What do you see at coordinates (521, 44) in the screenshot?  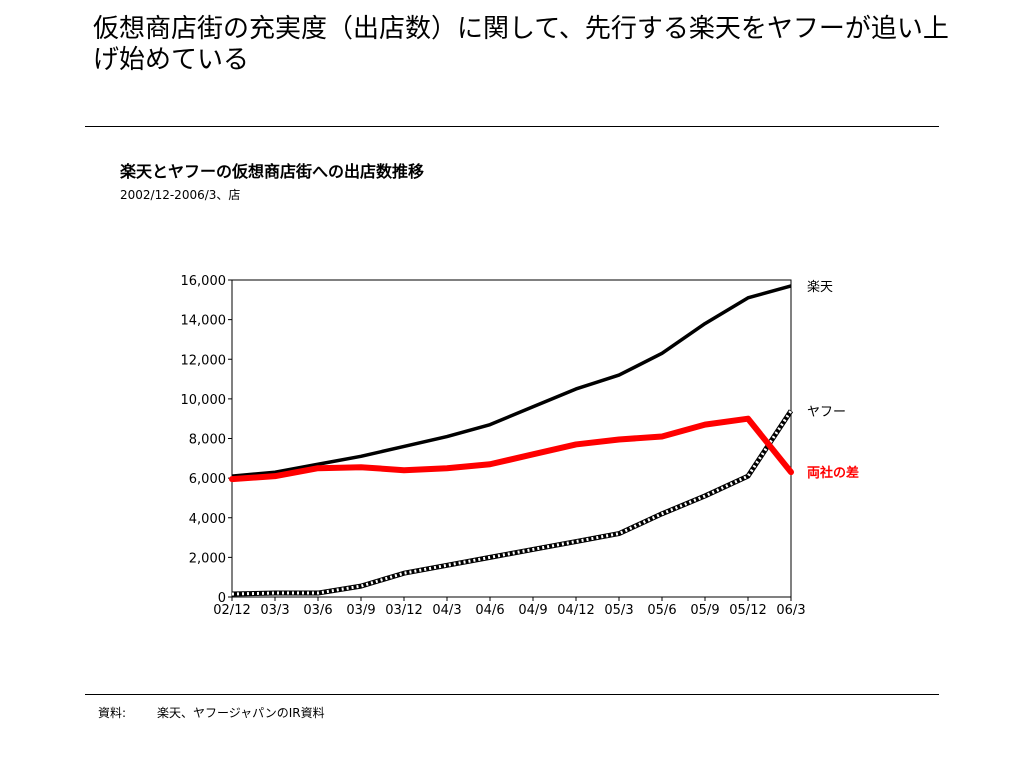 I see `page-headline: 仮想商店街の充実度（出店数）に関して、先行する楽天をヤフーが追い上げ始めている` at bounding box center [521, 44].